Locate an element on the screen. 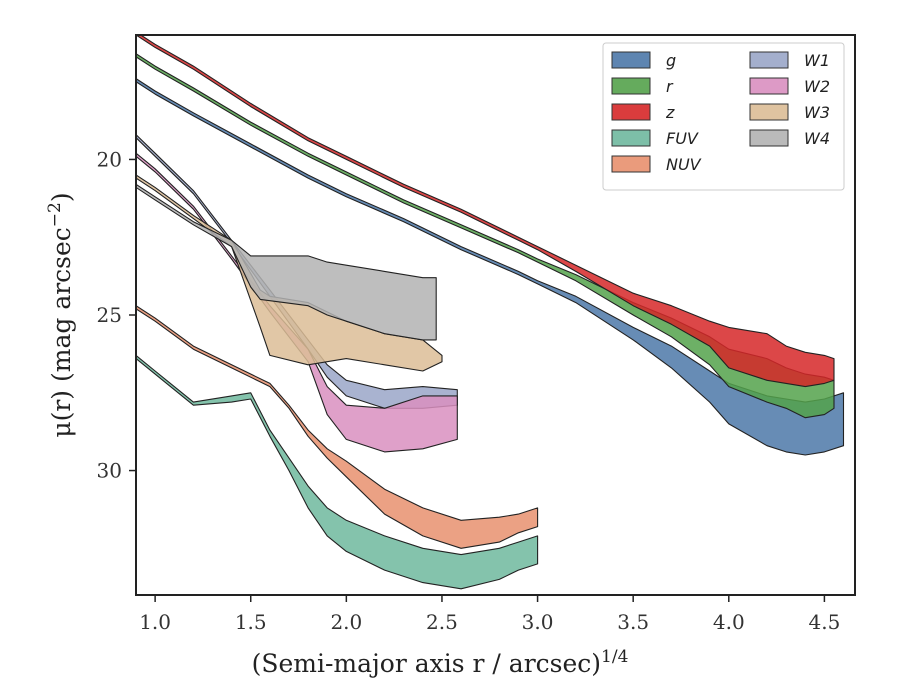  band-w4 is located at coordinates (286, 262).